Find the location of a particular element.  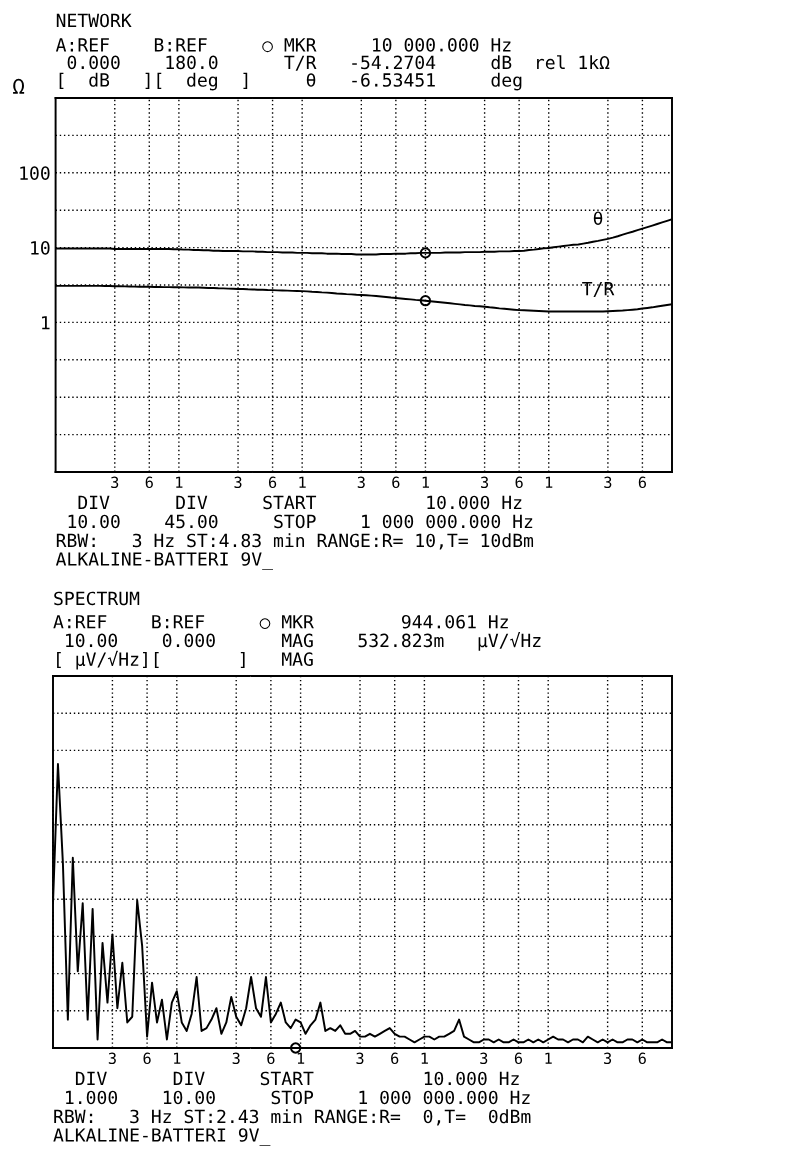

text: RBW: 3 Hz ST:4.83 min RANGE:R= 10,T= 10dBm is located at coordinates (295, 541).